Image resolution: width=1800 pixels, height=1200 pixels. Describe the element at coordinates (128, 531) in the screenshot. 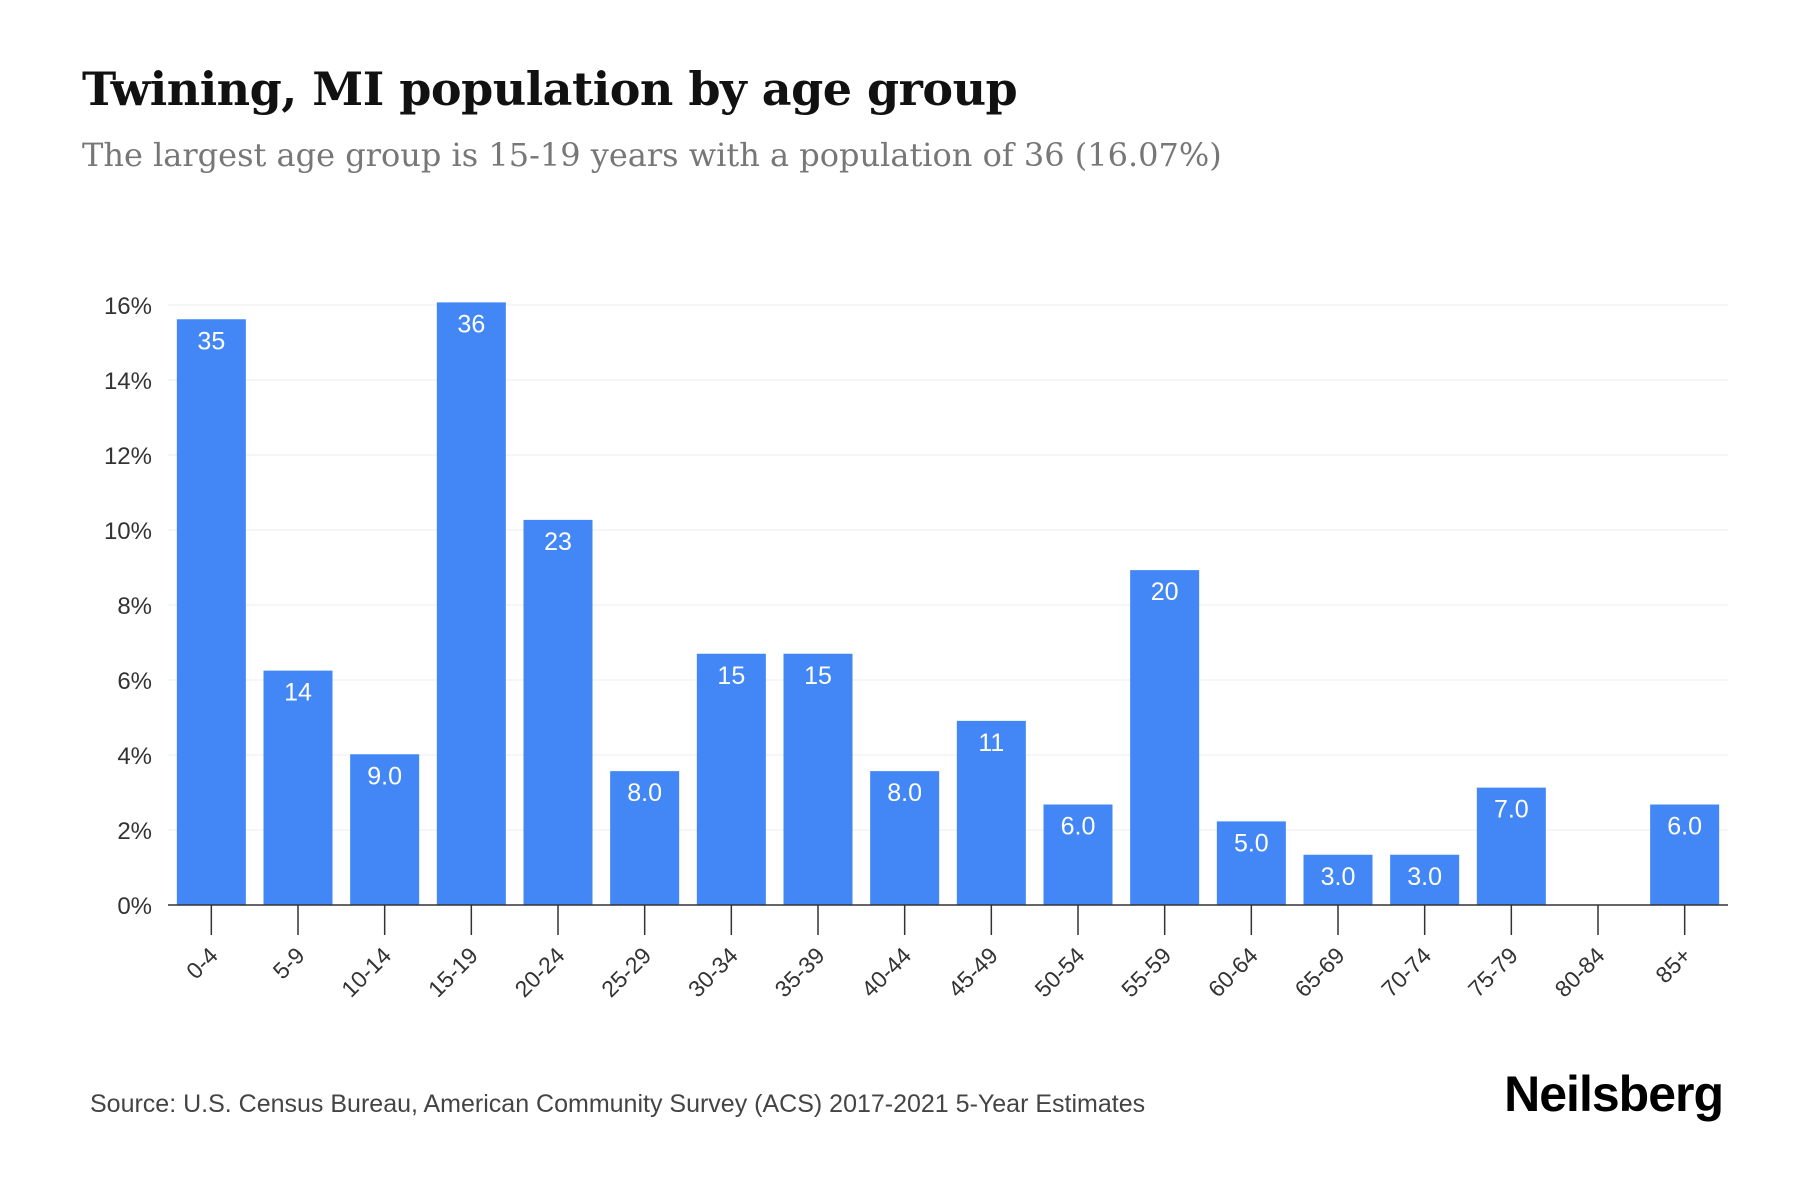

I see `y-tick-label: 10%` at that location.